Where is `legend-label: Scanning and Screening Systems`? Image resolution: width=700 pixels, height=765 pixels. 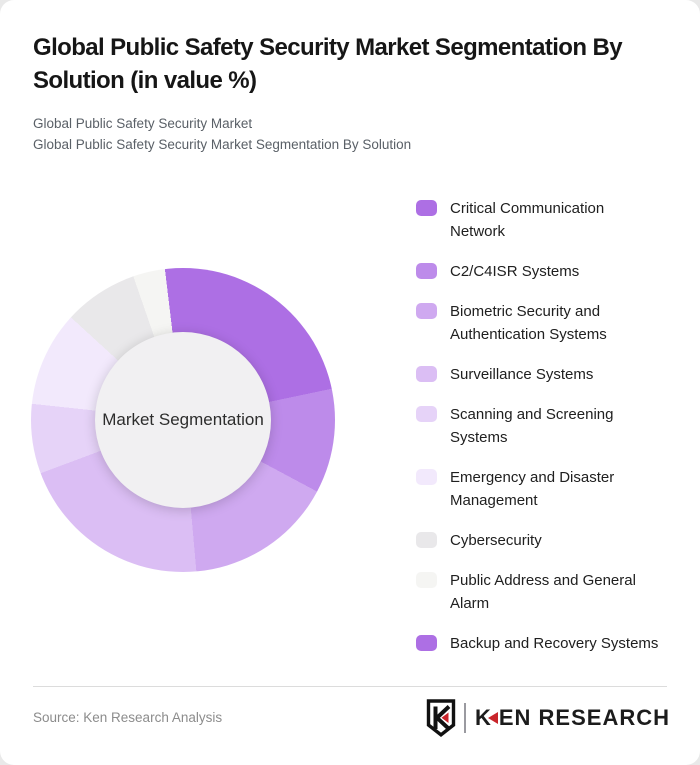
legend-label: Scanning and Screening Systems is located at coordinates (532, 426).